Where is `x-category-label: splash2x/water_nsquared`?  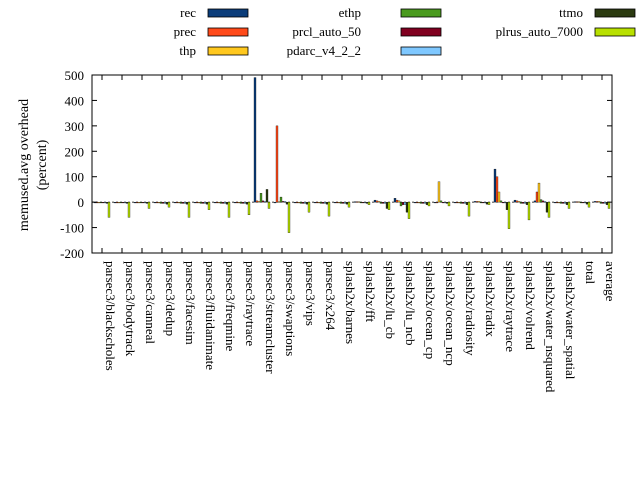 x-category-label: splash2x/water_nsquared is located at coordinates (550, 327).